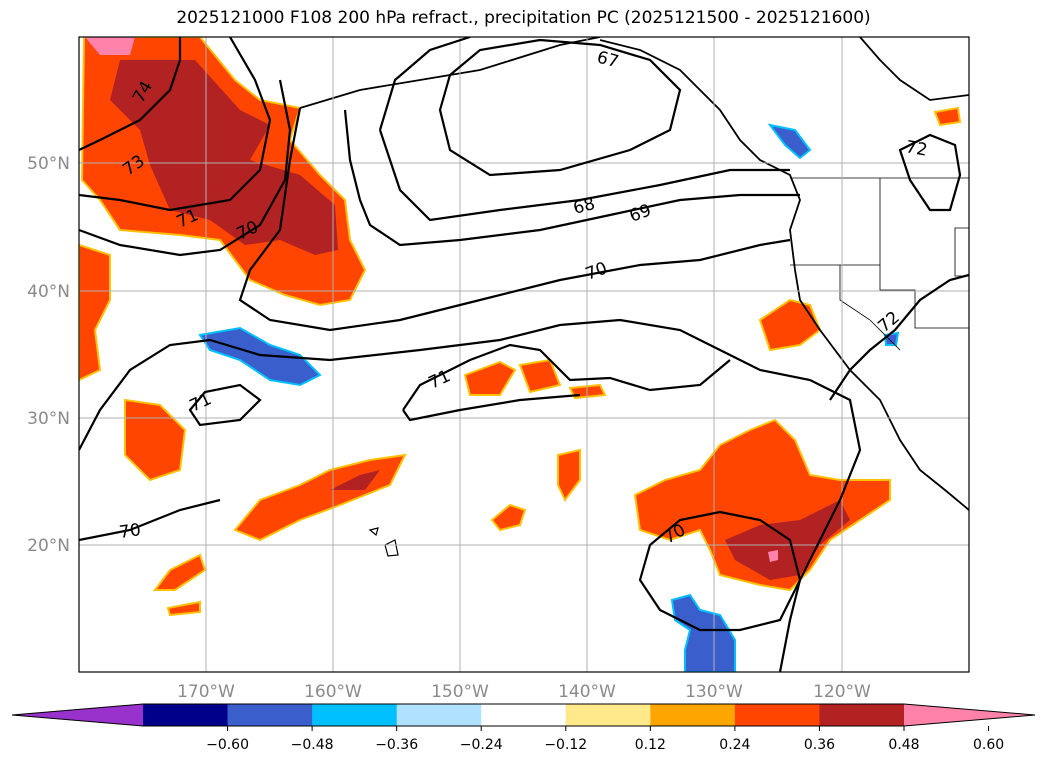 The width and height of the screenshot is (1047, 765). What do you see at coordinates (481, 745) in the screenshot?
I see `colorbar-tick-label: −0.24` at bounding box center [481, 745].